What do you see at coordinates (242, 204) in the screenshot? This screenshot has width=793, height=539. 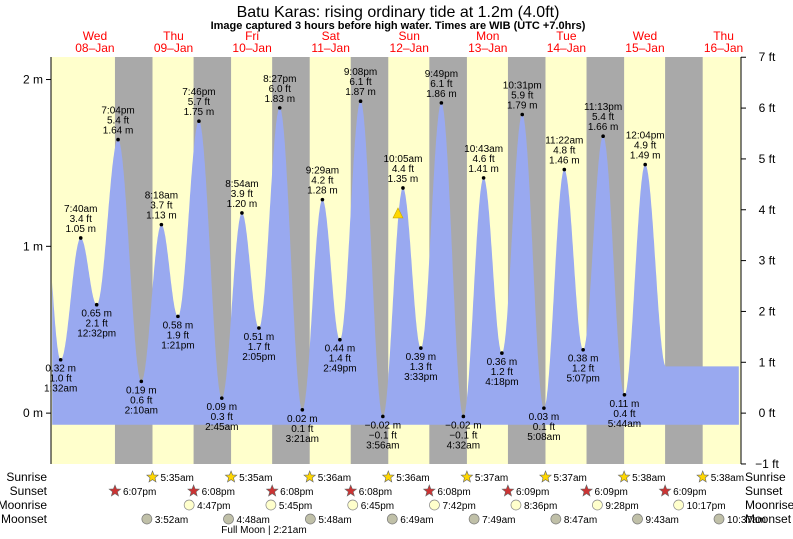 I see `tide-m-label: 1.20 m` at bounding box center [242, 204].